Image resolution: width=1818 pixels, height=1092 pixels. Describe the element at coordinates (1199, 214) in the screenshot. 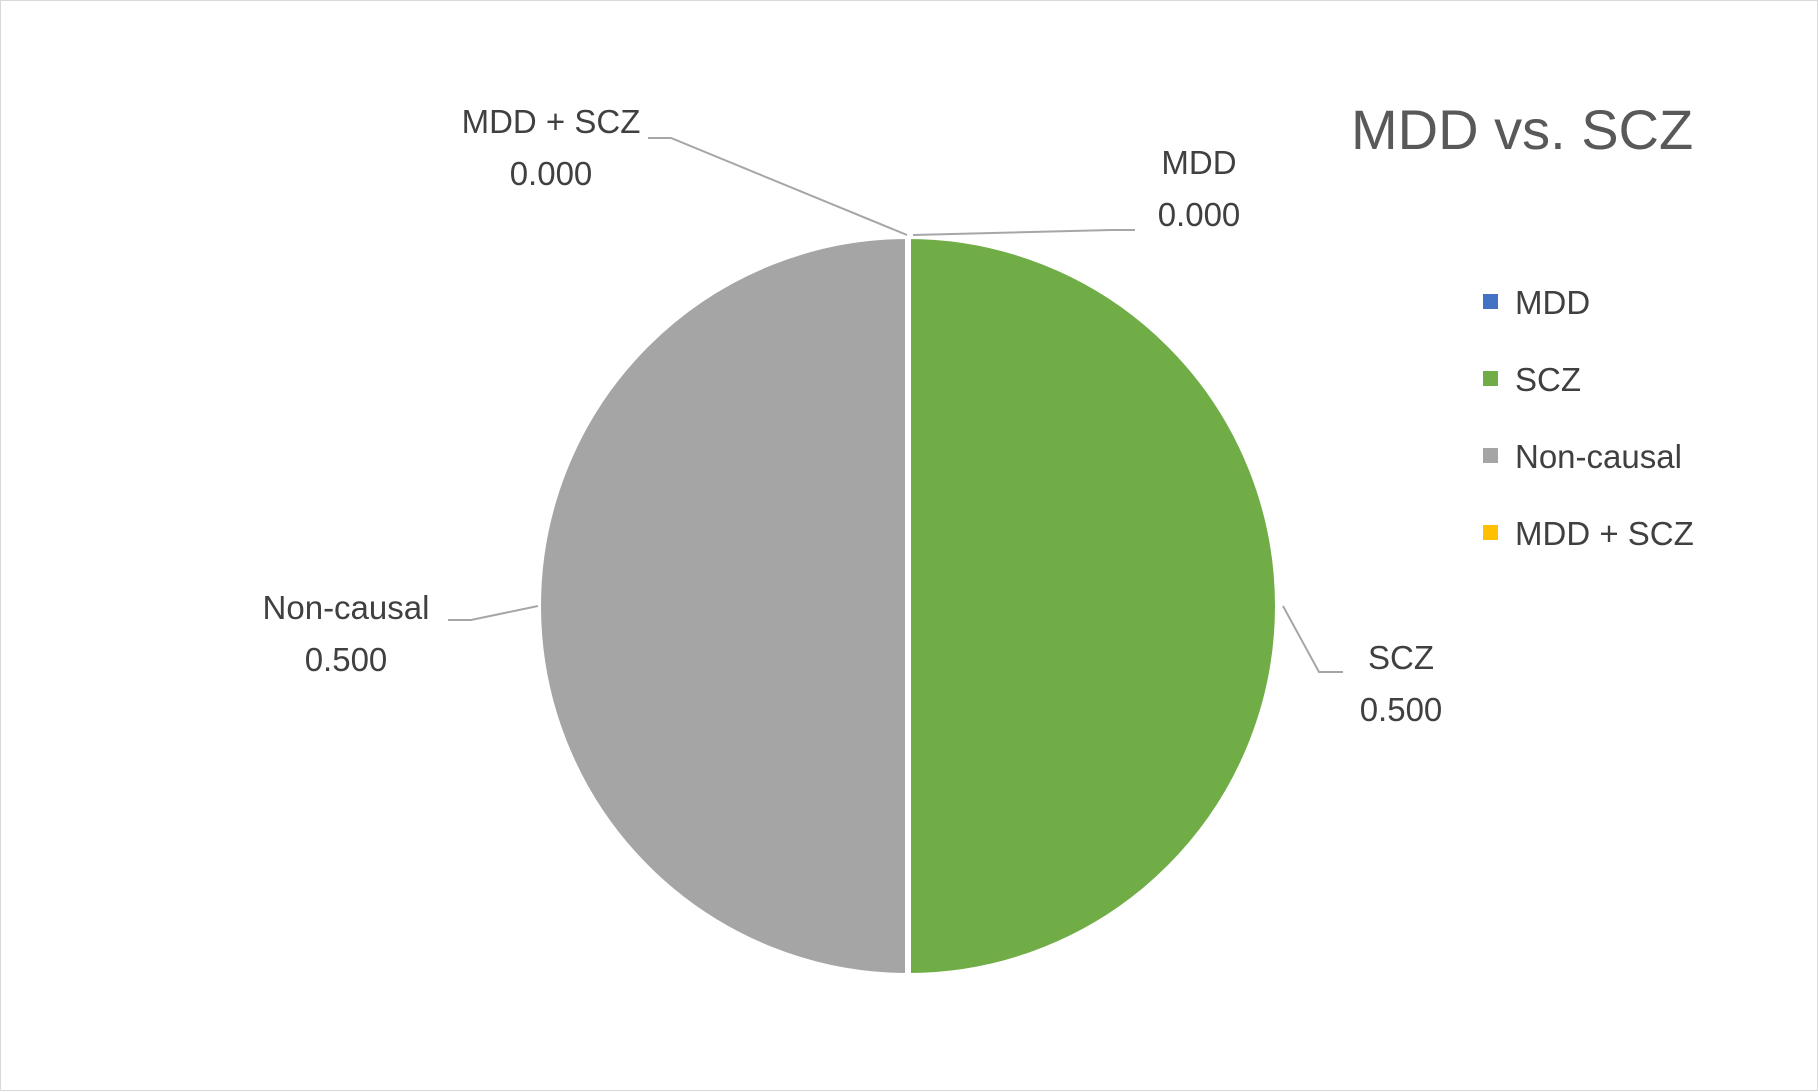

I see `data-label-value-mdd: 0.000` at that location.